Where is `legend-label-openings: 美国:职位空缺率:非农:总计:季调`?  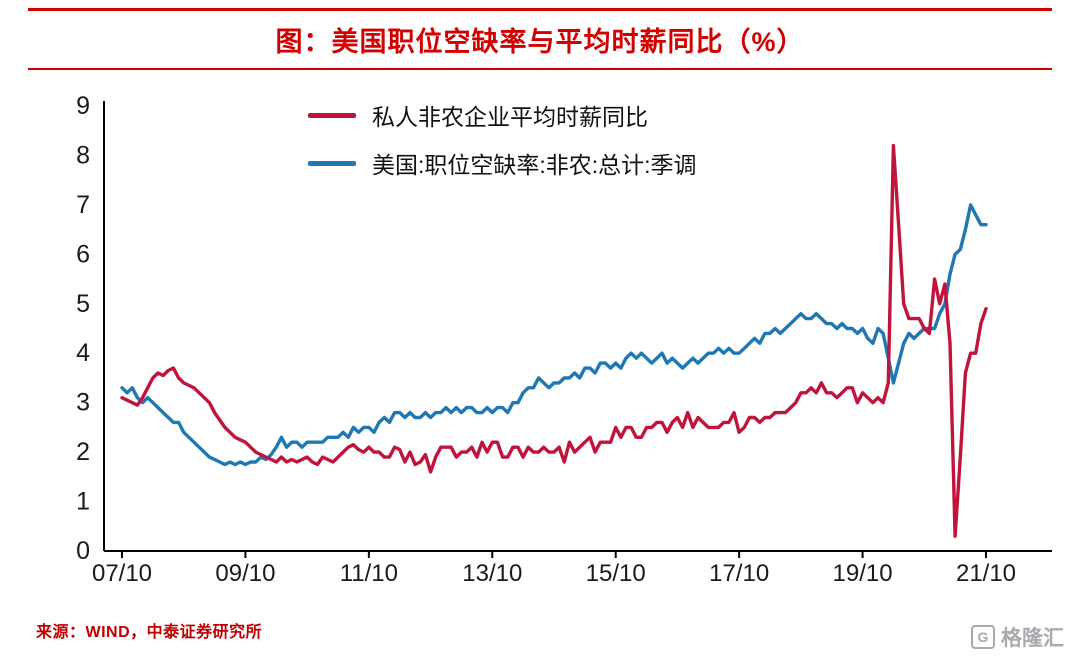 legend-label-openings: 美国:职位空缺率:非农:总计:季调 is located at coordinates (534, 165).